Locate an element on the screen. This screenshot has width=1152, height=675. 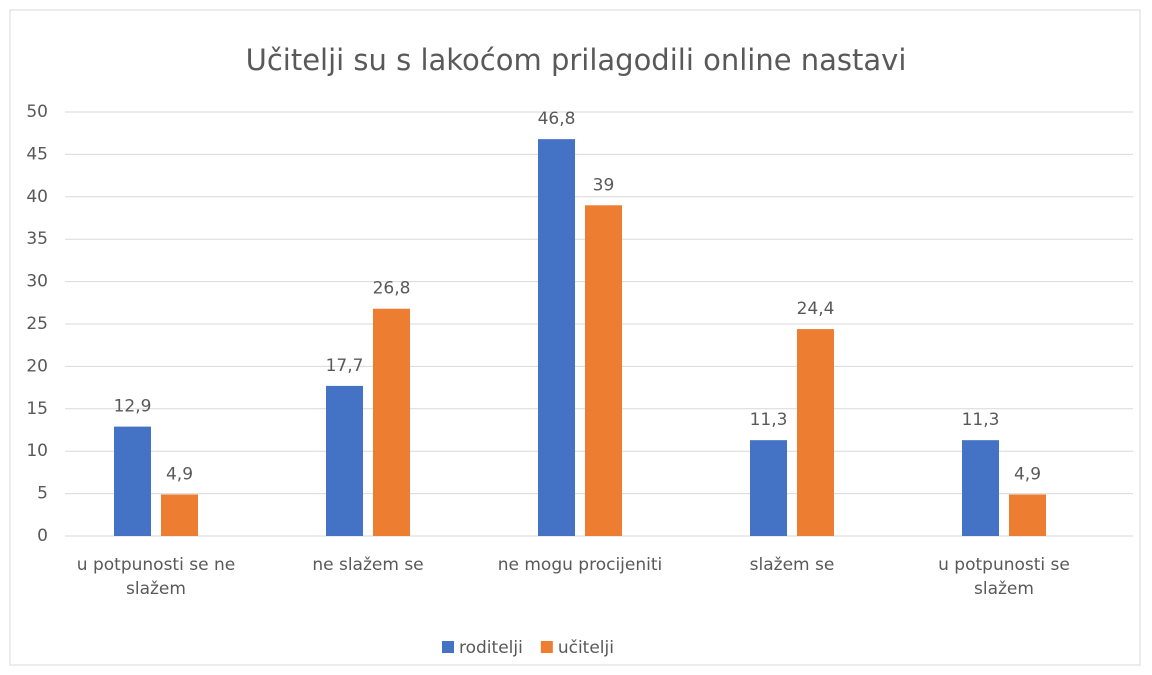
x-tick-label: ne mogu procijeniti is located at coordinates (580, 565).